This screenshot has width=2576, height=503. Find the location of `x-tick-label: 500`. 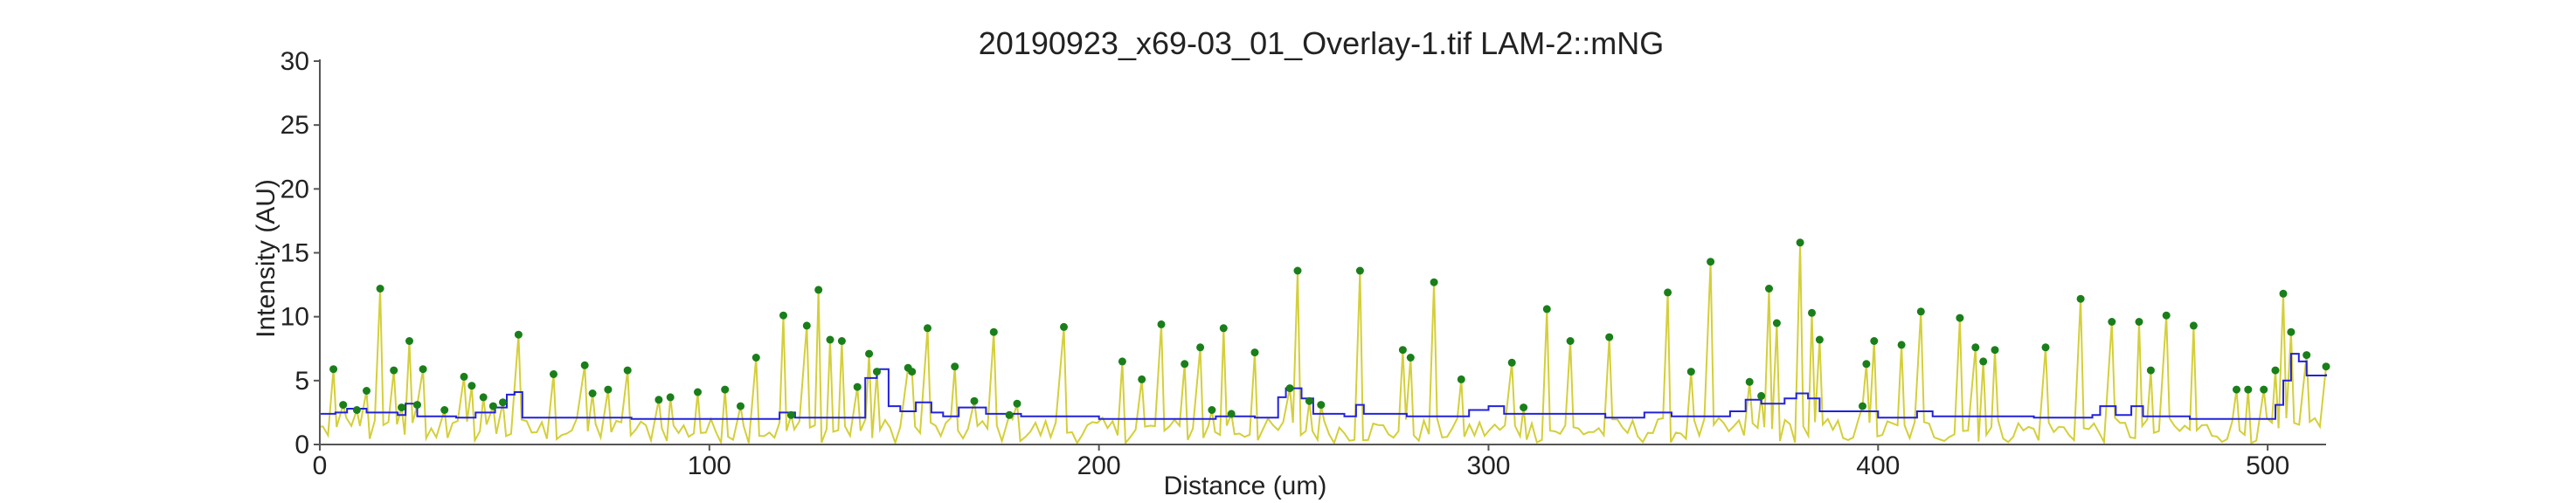

x-tick-label: 500 is located at coordinates (2267, 465).